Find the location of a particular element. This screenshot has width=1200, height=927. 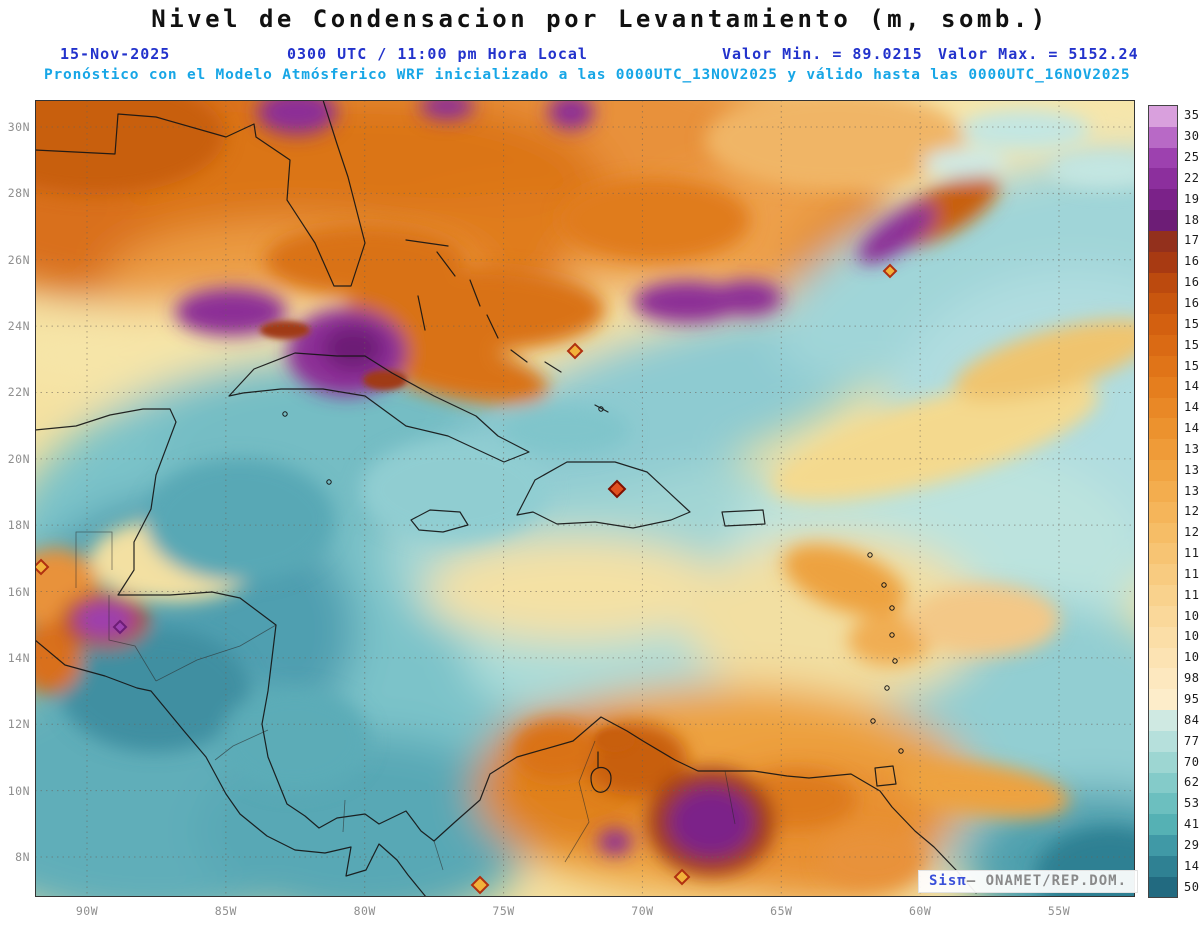

colorbar-value: 770 is located at coordinates (1192, 740).